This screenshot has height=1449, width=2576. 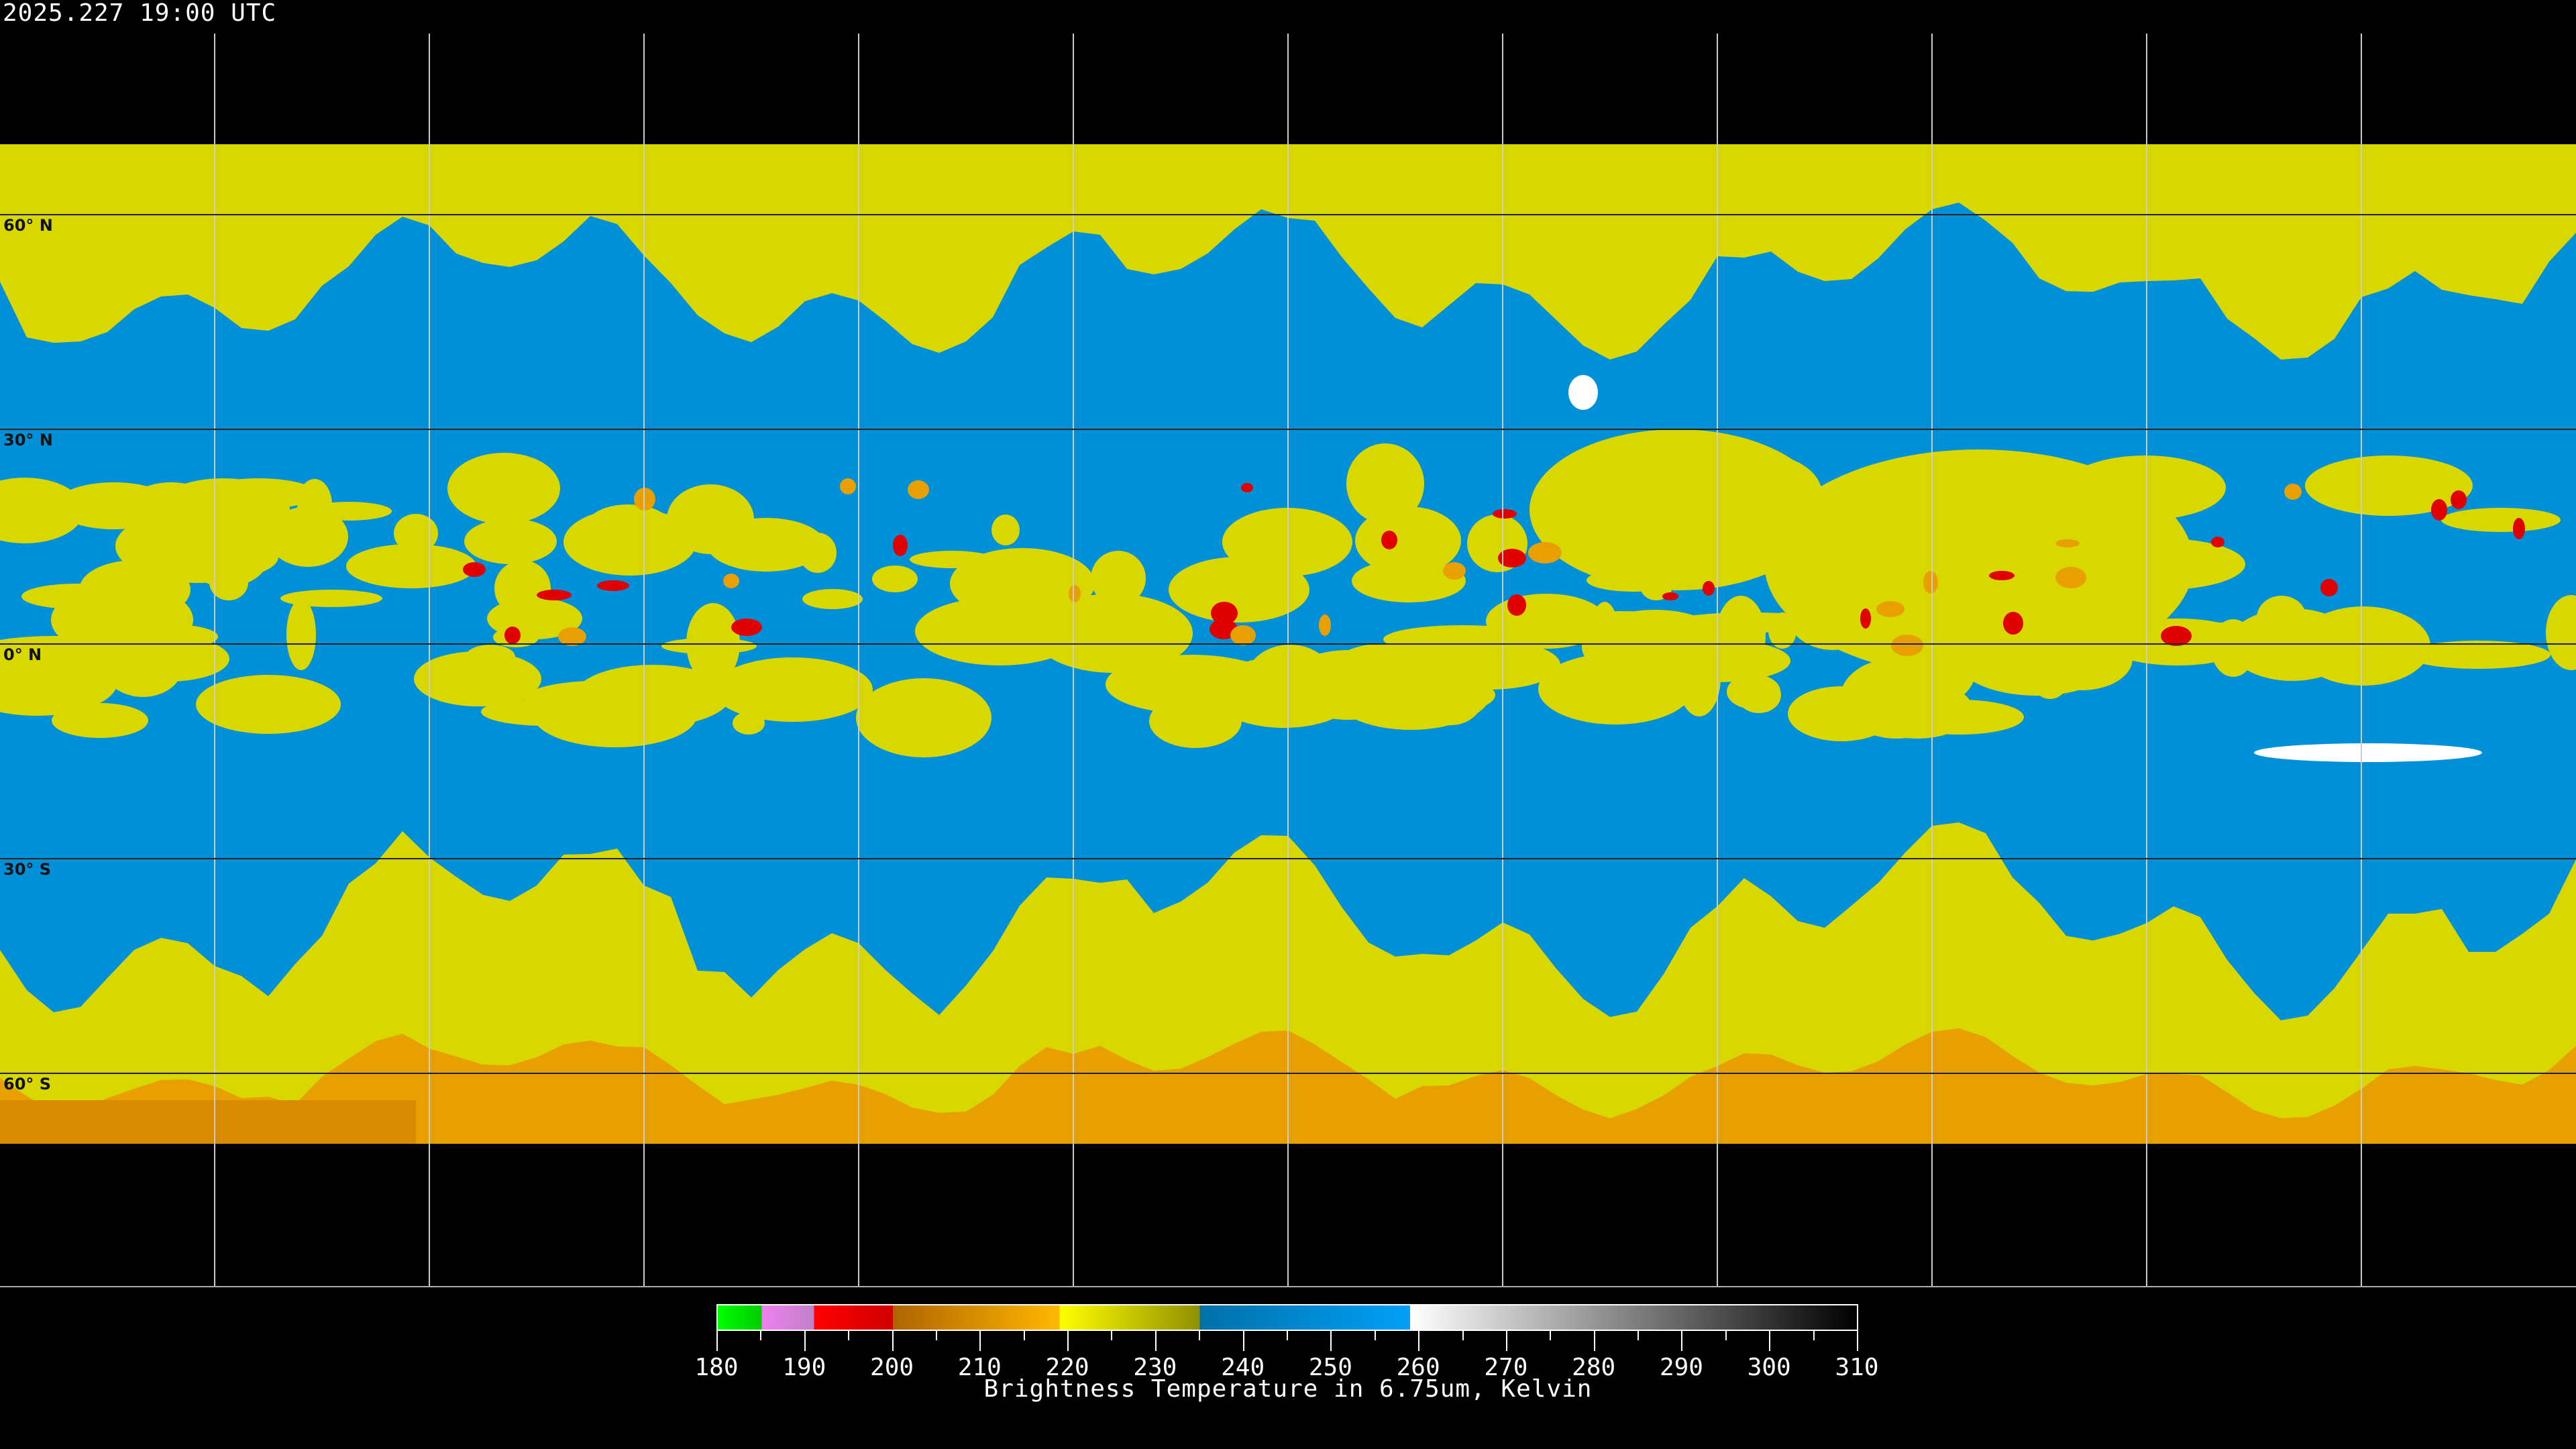 I want to click on tick-label: 190, so click(x=804, y=1367).